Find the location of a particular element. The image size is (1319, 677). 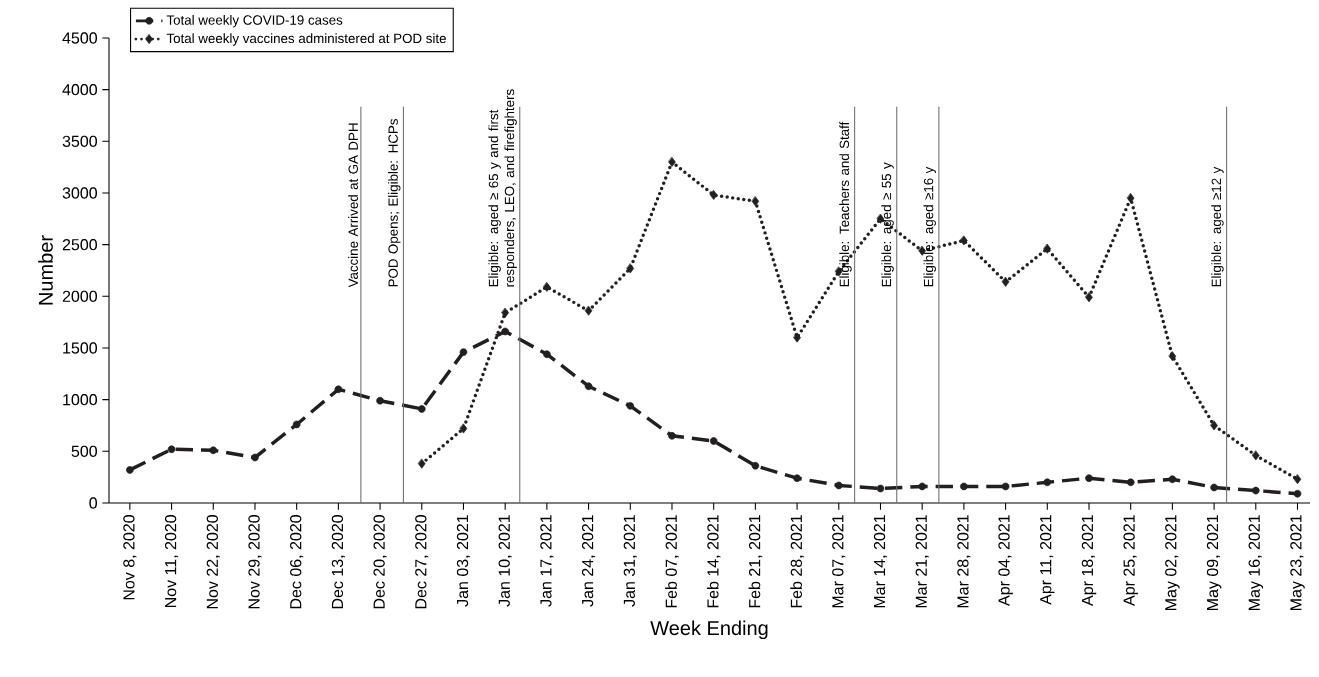

y-tick-label: 4500 is located at coordinates (80, 38).